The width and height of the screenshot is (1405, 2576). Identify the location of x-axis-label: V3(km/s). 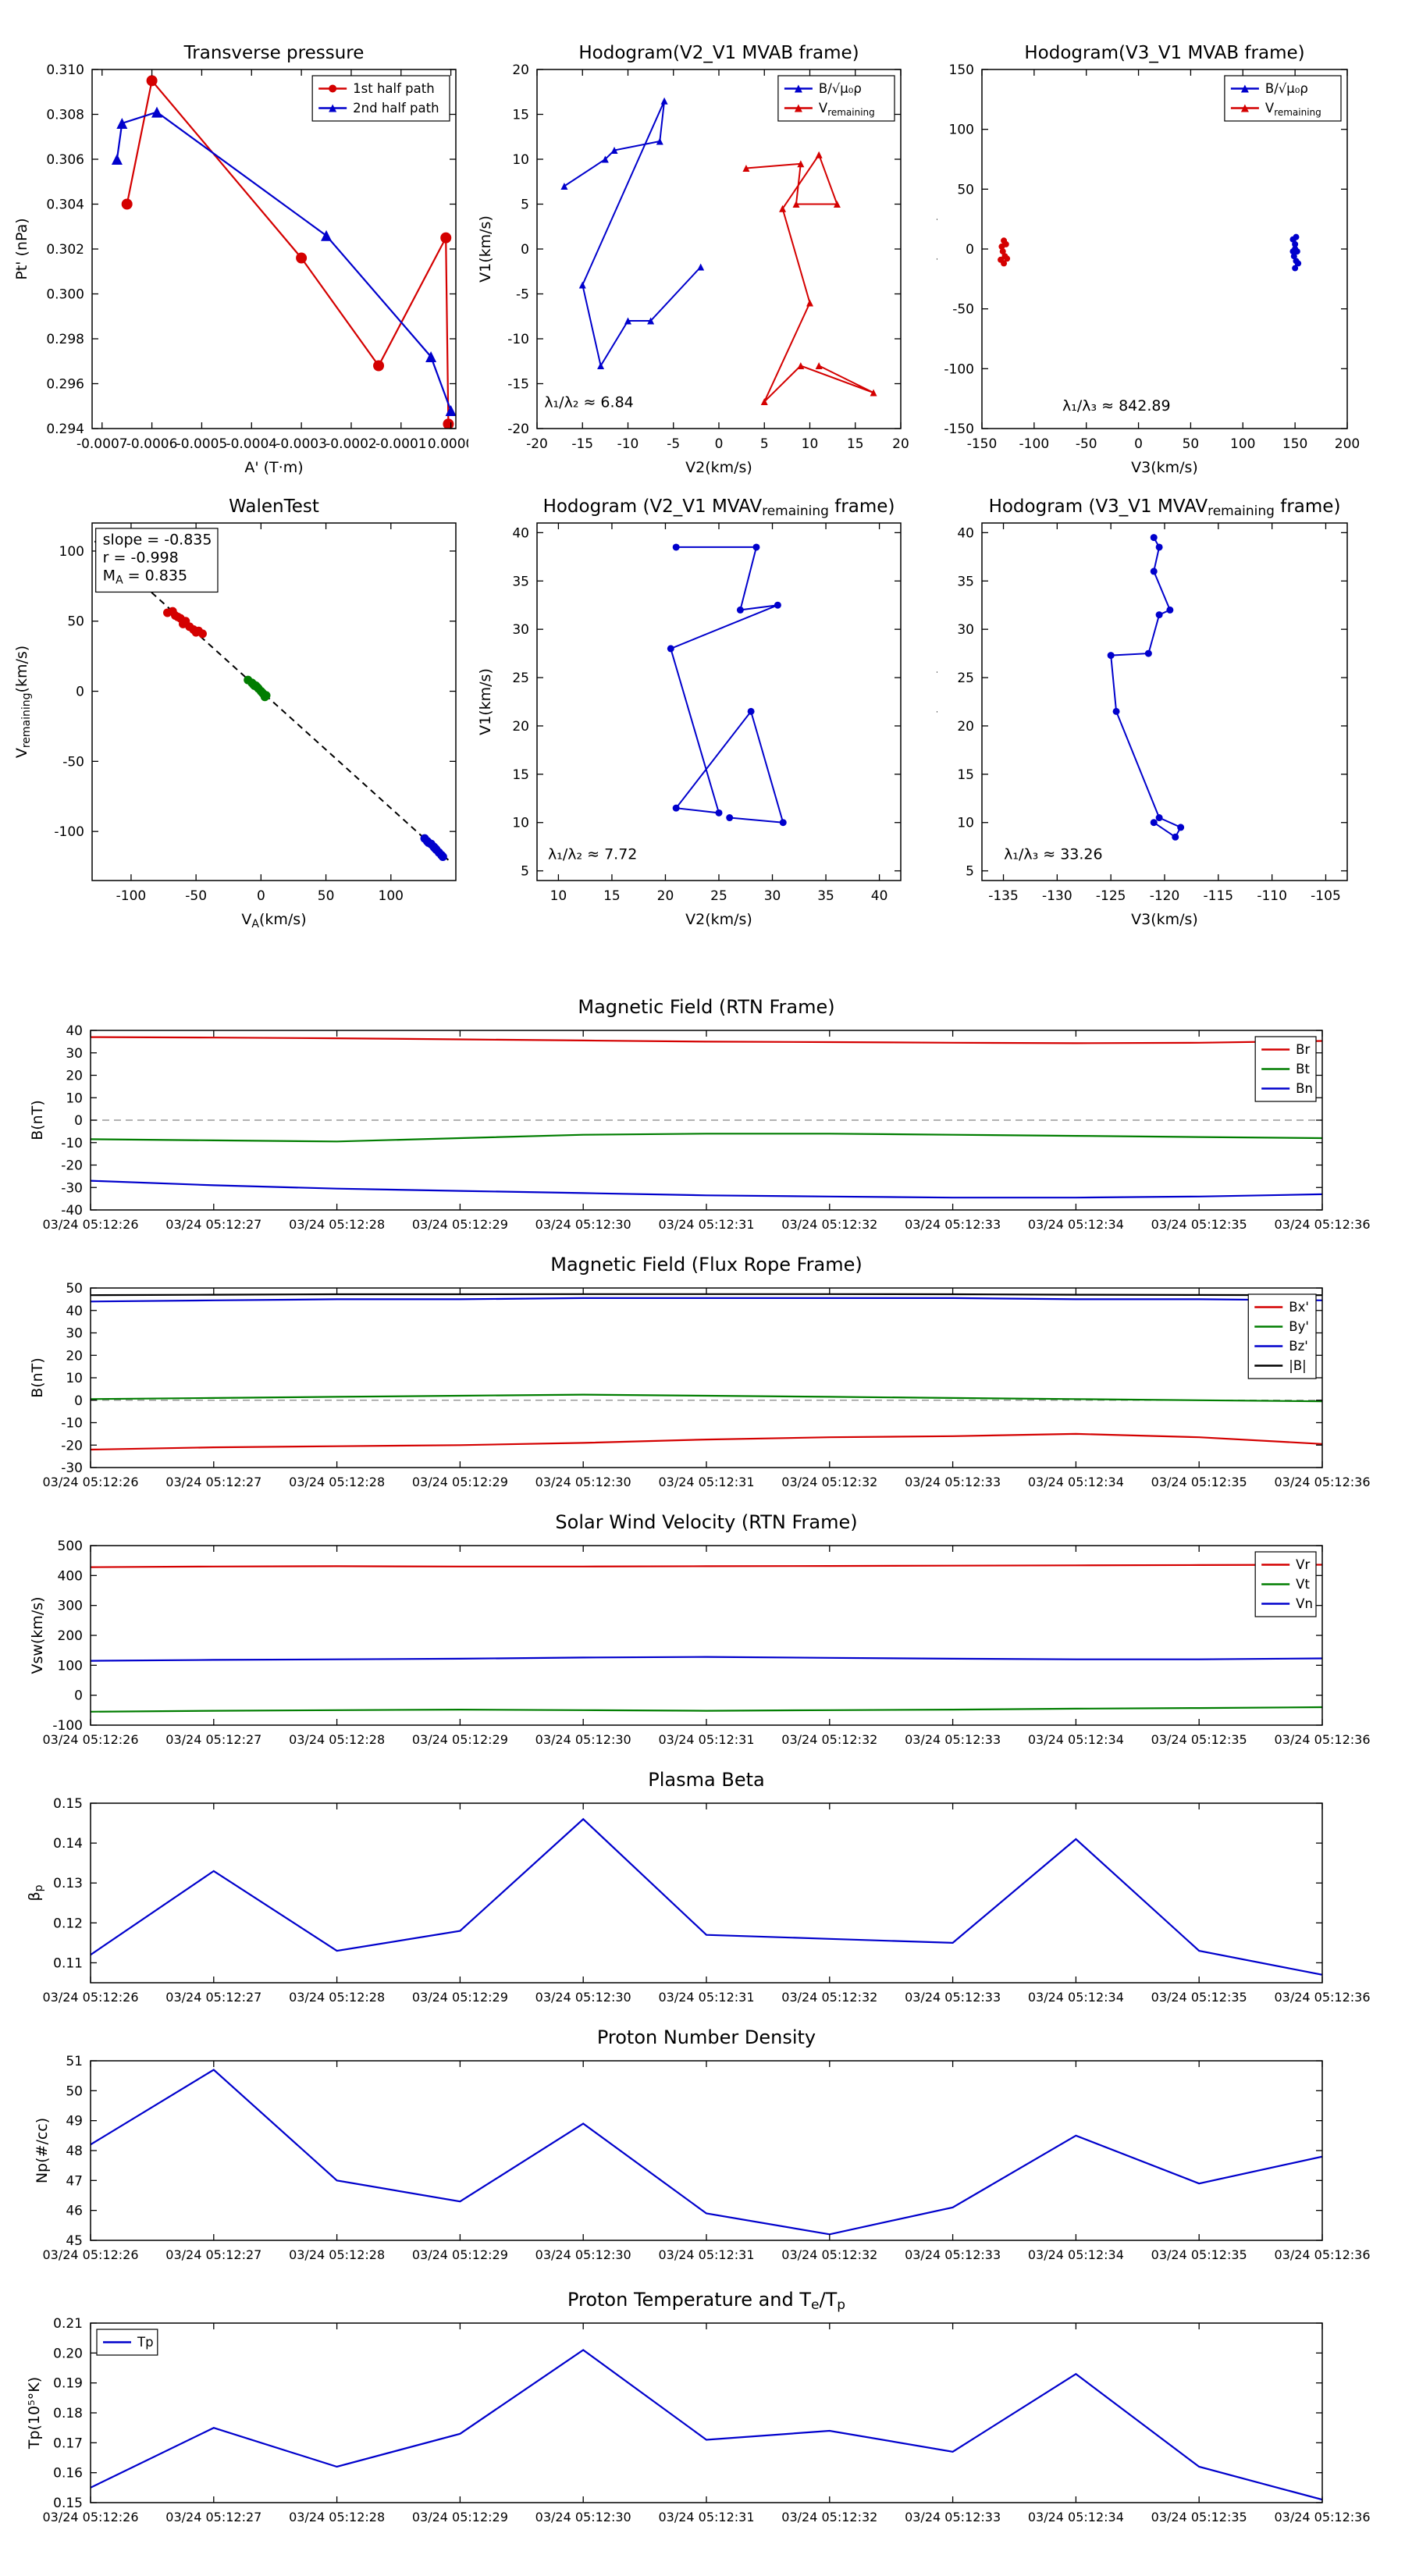
(1164, 467).